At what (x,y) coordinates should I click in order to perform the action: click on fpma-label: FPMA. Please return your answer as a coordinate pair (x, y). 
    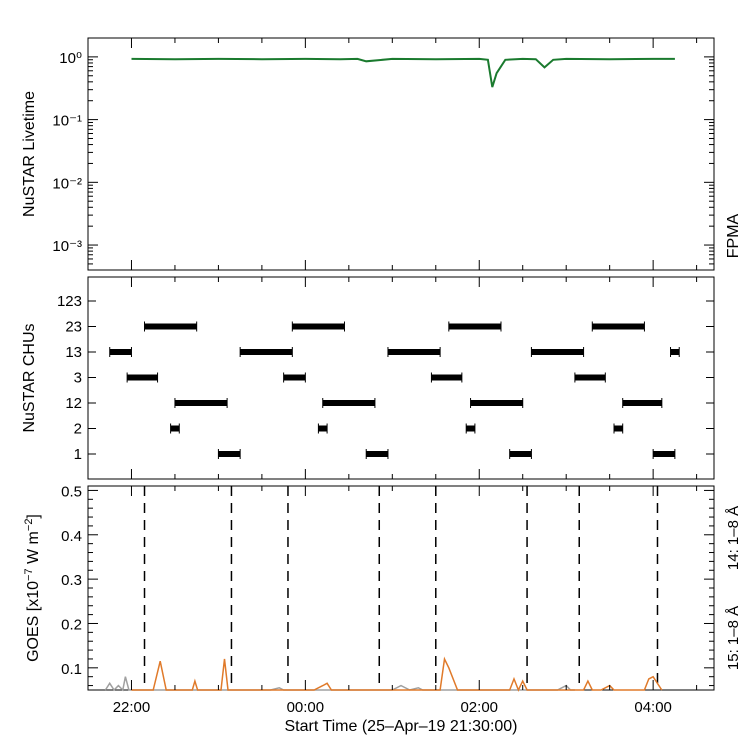
    Looking at the image, I should click on (733, 235).